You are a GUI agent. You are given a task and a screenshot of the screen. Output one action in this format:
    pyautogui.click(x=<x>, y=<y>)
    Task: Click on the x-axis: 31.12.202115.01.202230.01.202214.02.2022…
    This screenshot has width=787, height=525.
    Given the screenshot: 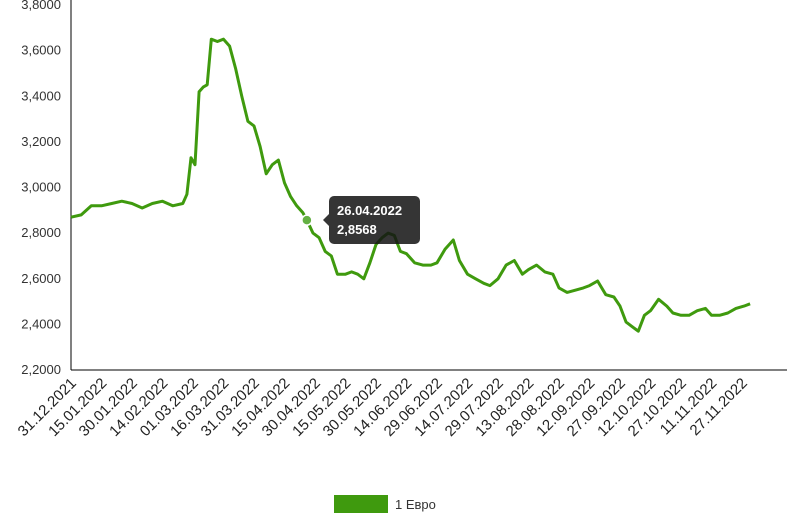 What is the action you would take?
    pyautogui.click(x=401, y=404)
    